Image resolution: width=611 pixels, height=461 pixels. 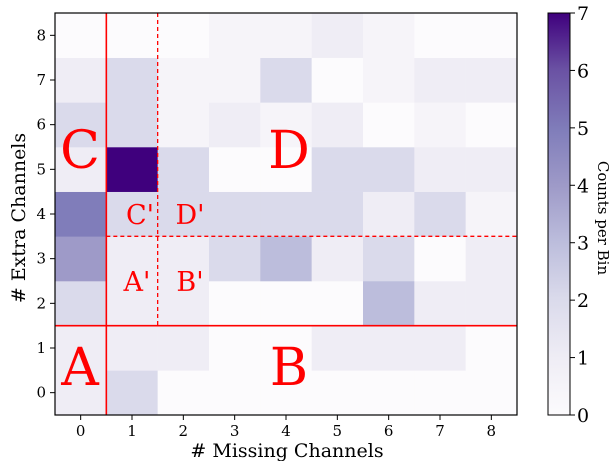 I want to click on colorbar-tick-label: 3, so click(x=583, y=244).